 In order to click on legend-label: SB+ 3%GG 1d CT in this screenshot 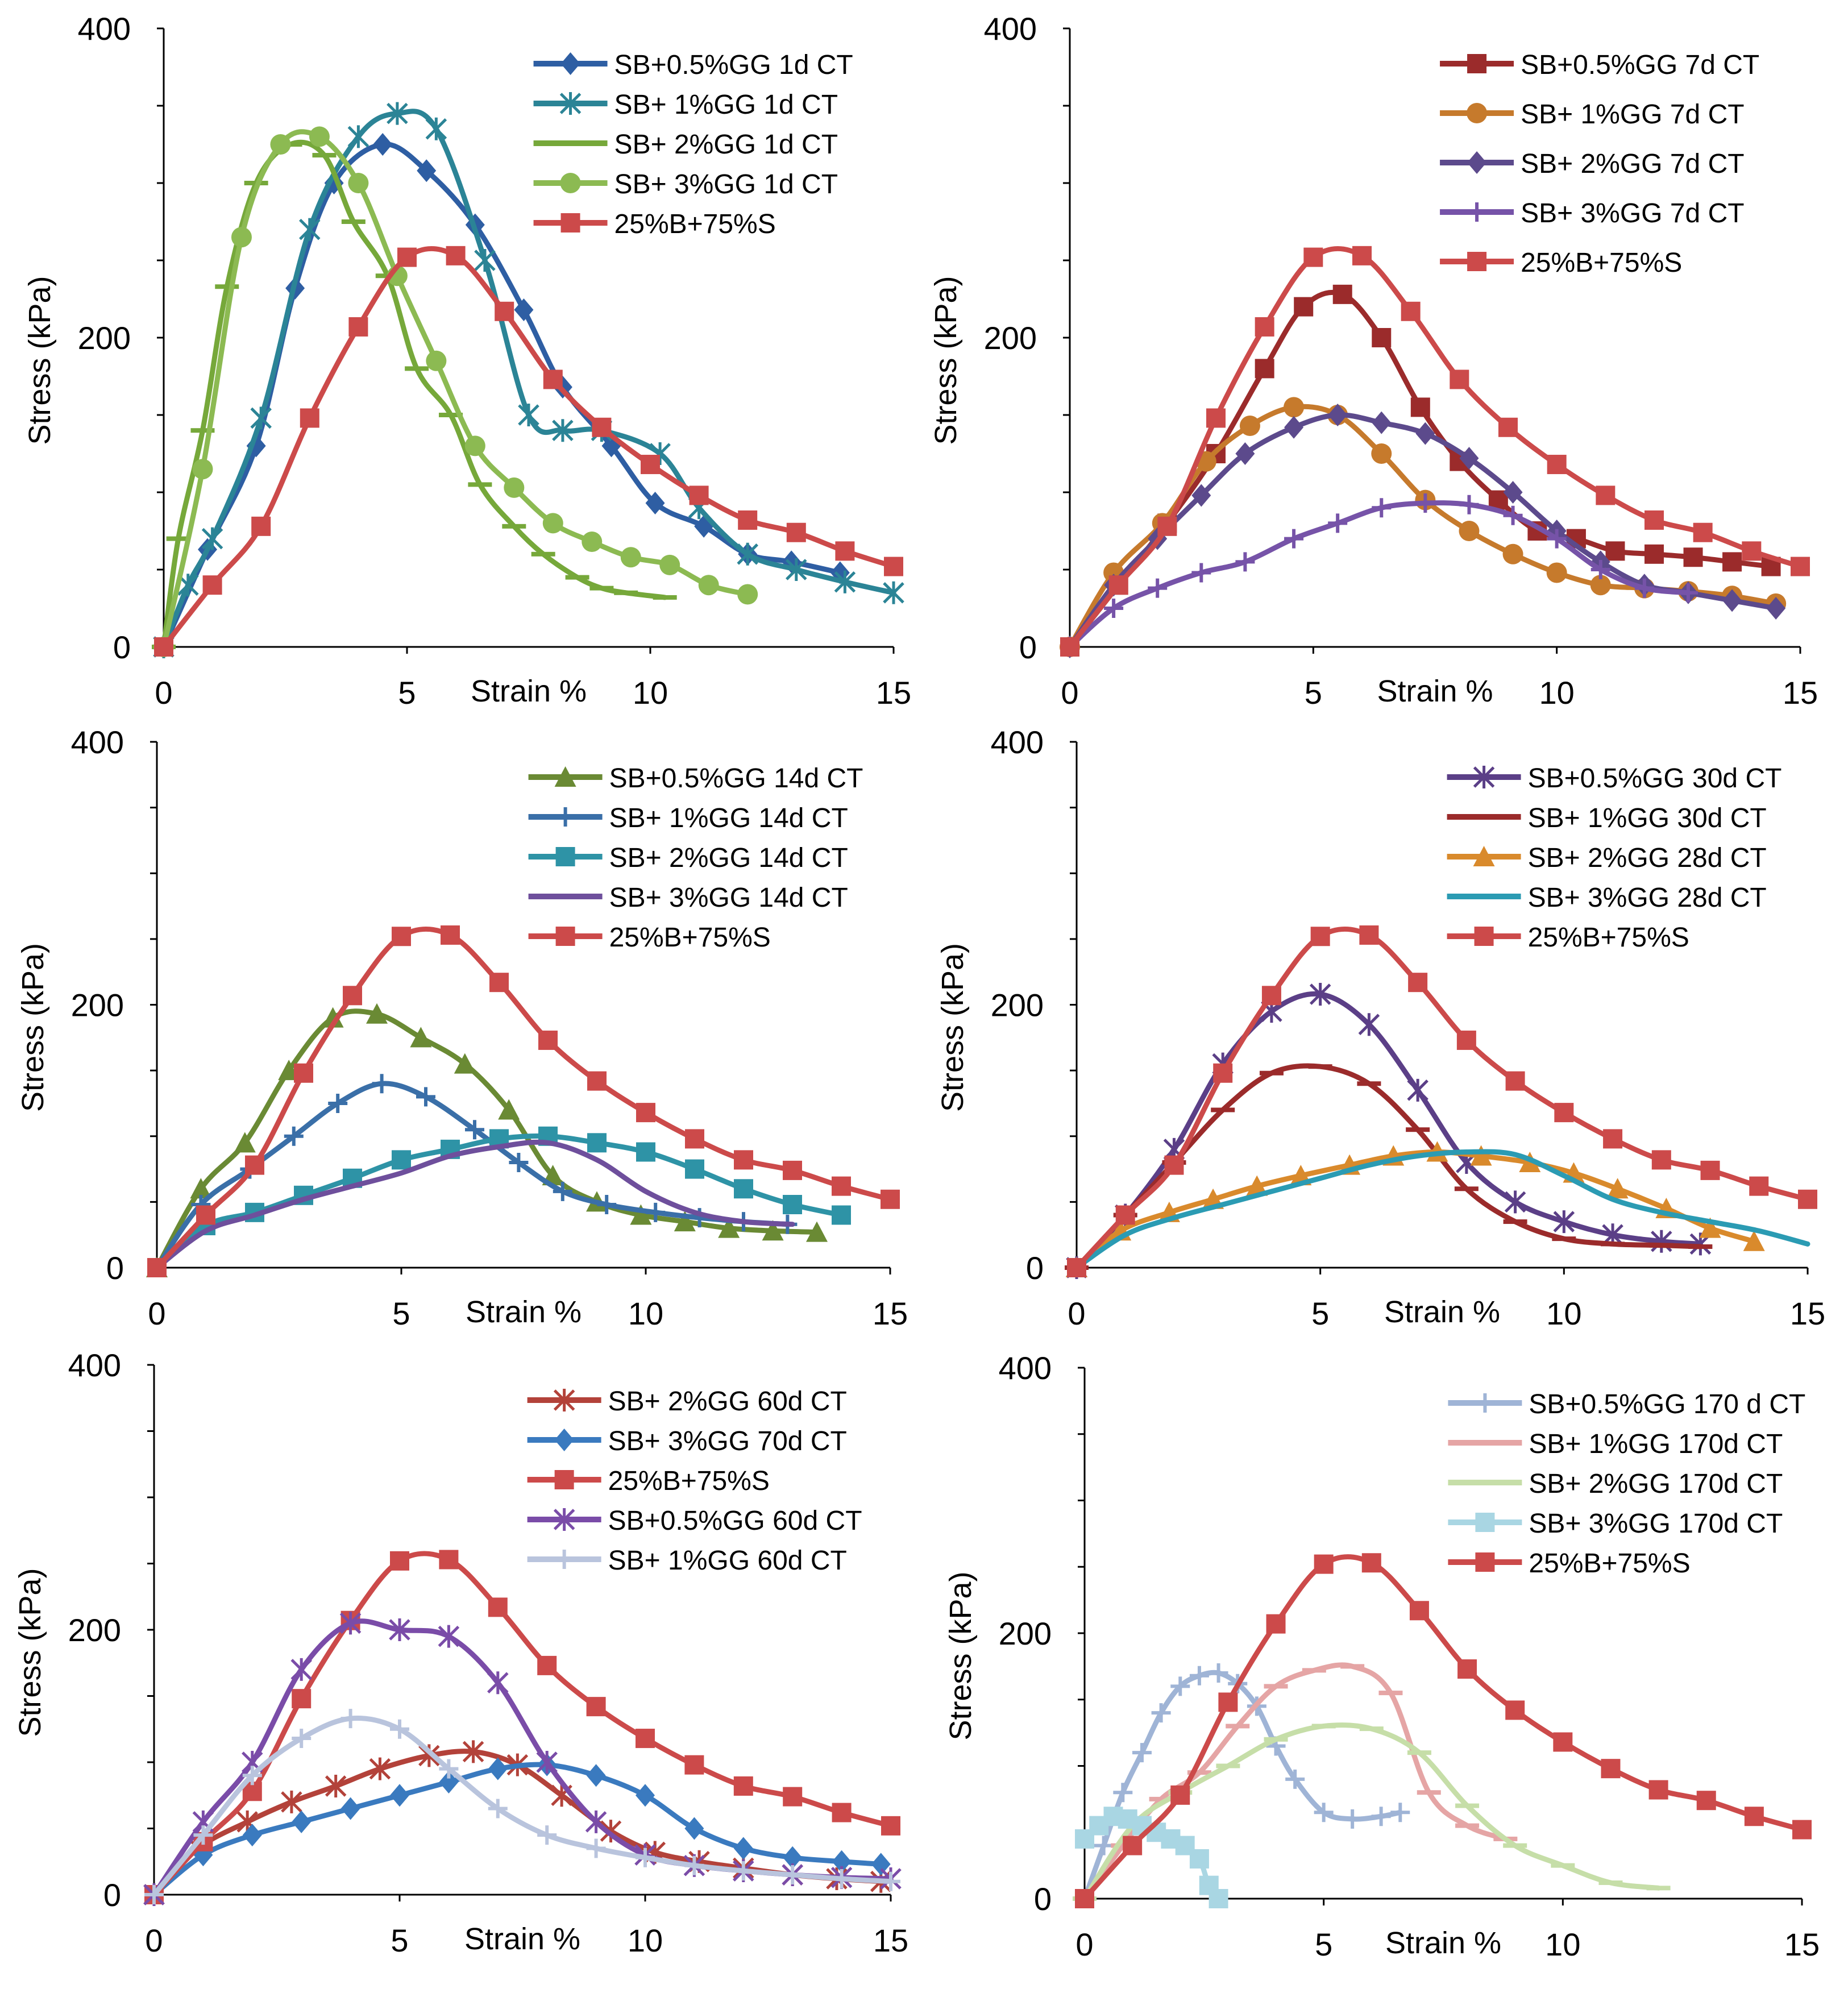, I will do `click(726, 184)`.